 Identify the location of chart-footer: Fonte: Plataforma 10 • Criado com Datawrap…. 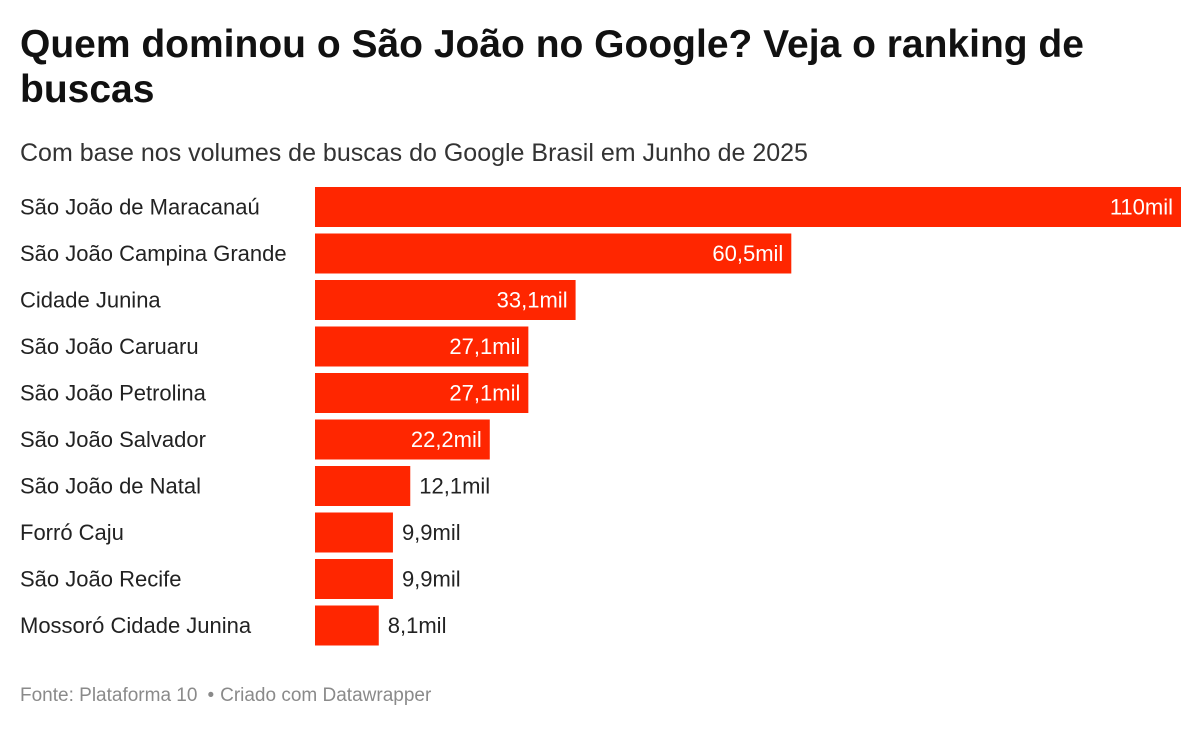
(225, 696).